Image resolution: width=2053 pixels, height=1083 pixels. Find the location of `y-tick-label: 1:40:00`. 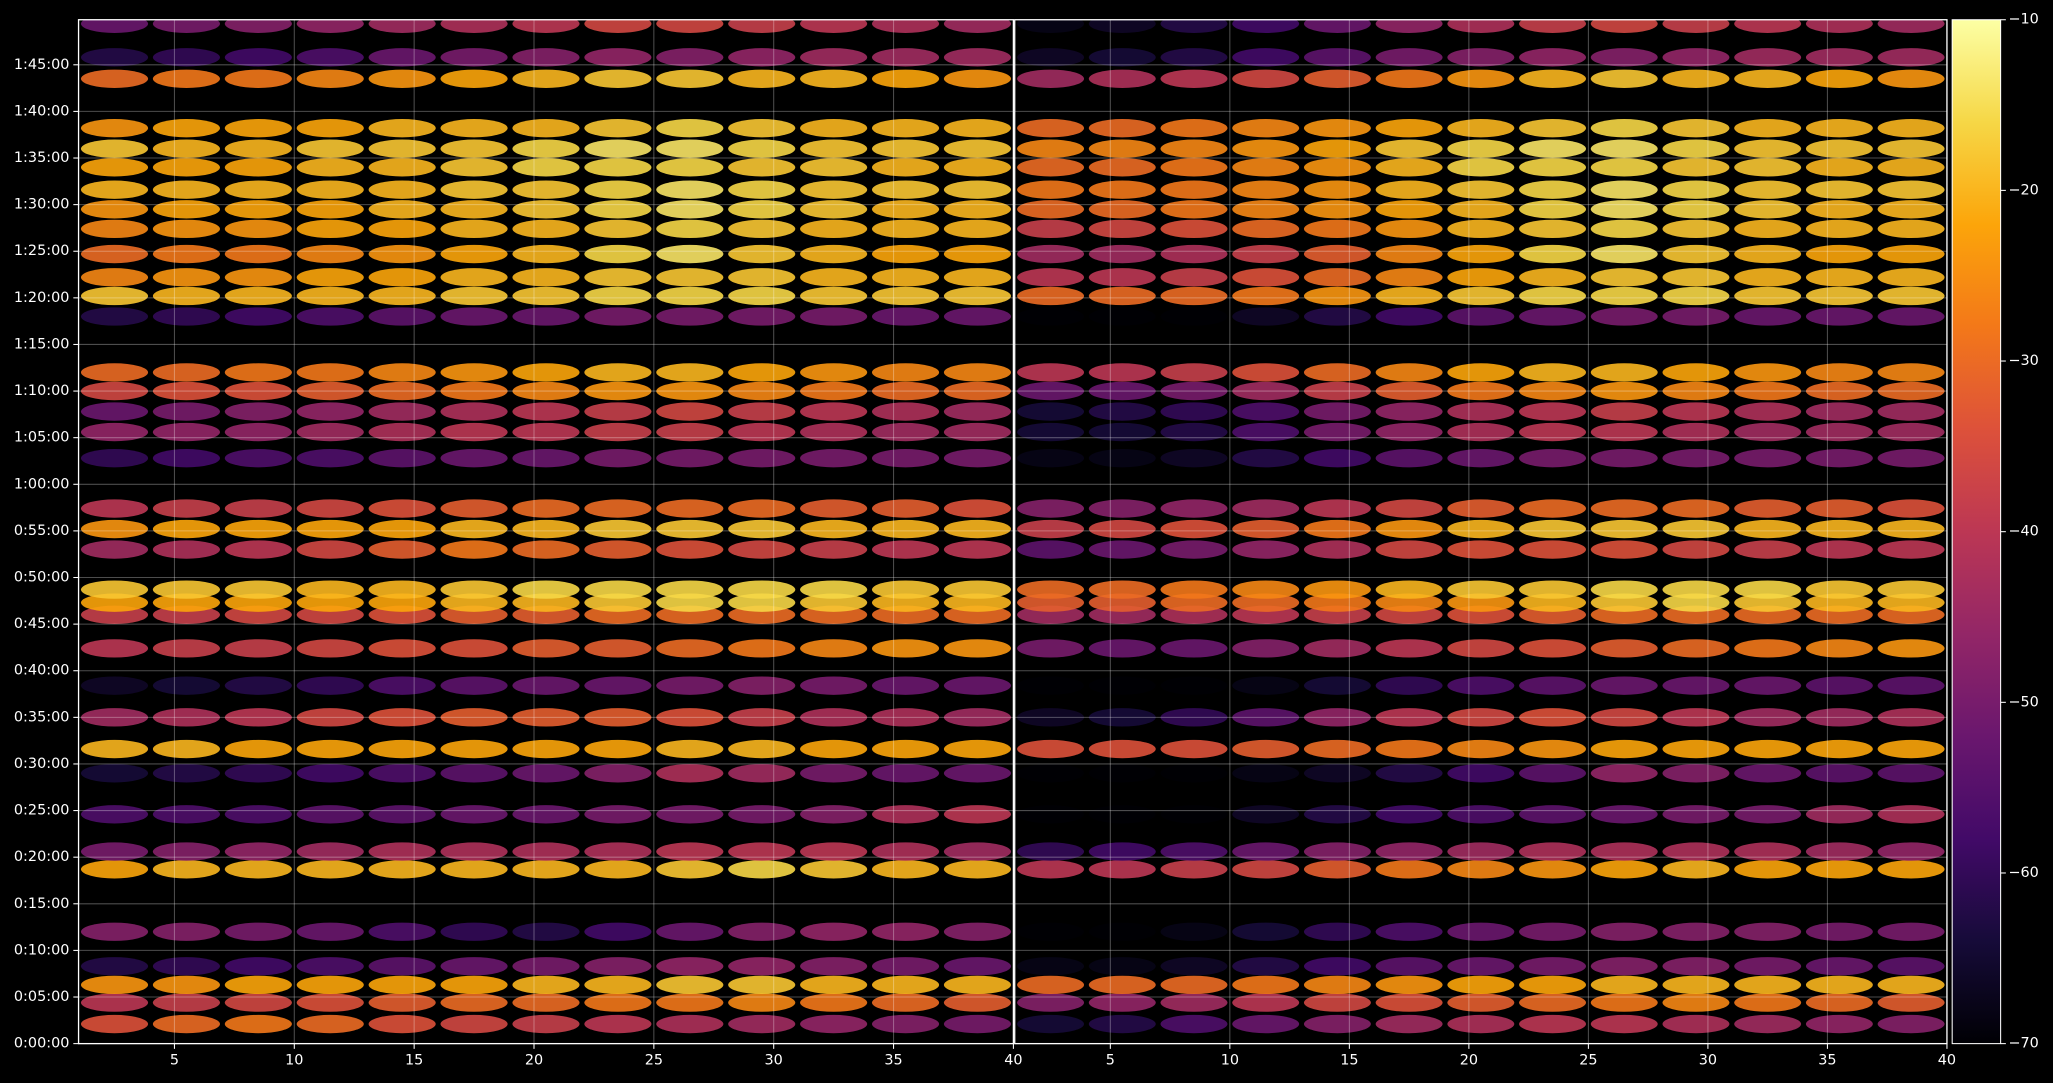

y-tick-label: 1:40:00 is located at coordinates (41, 111).